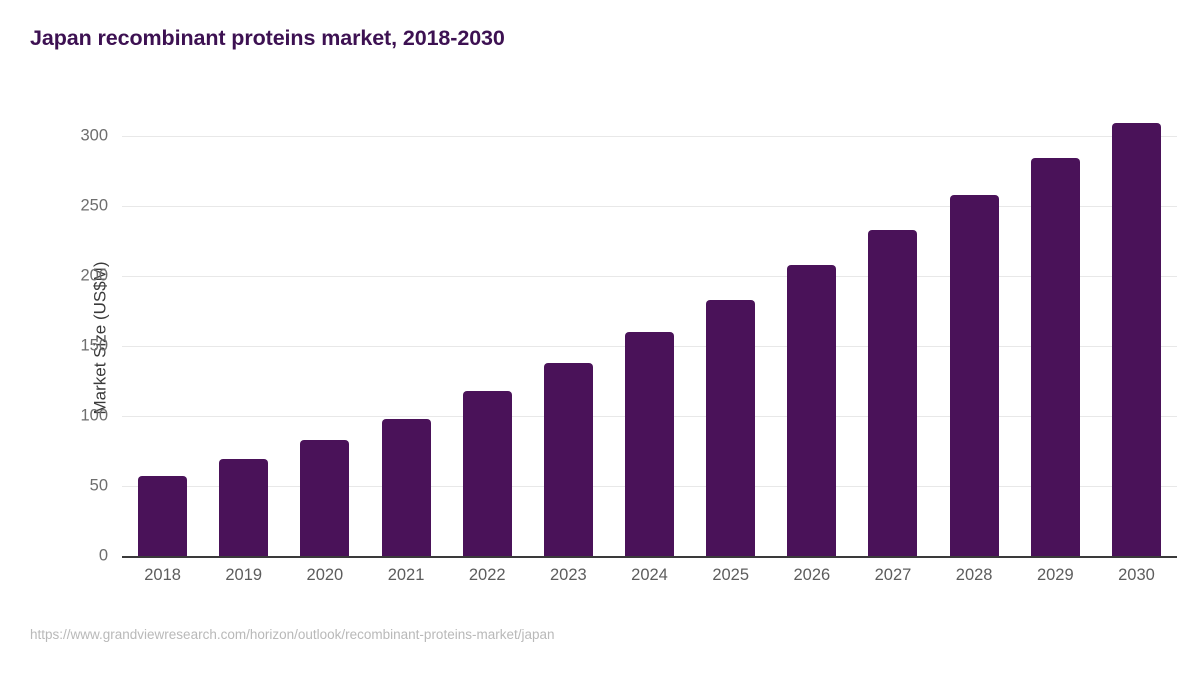 This screenshot has width=1200, height=675. Describe the element at coordinates (244, 575) in the screenshot. I see `x-axis-tick-label: 2019` at that location.